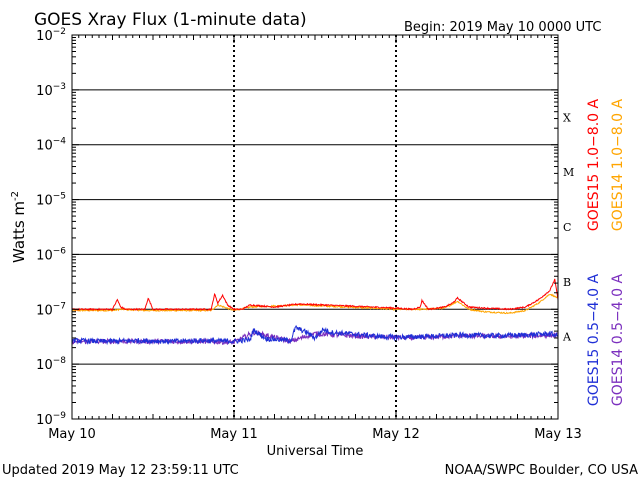  What do you see at coordinates (51, 419) in the screenshot?
I see `y-tick-label: 10⁻⁹` at bounding box center [51, 419].